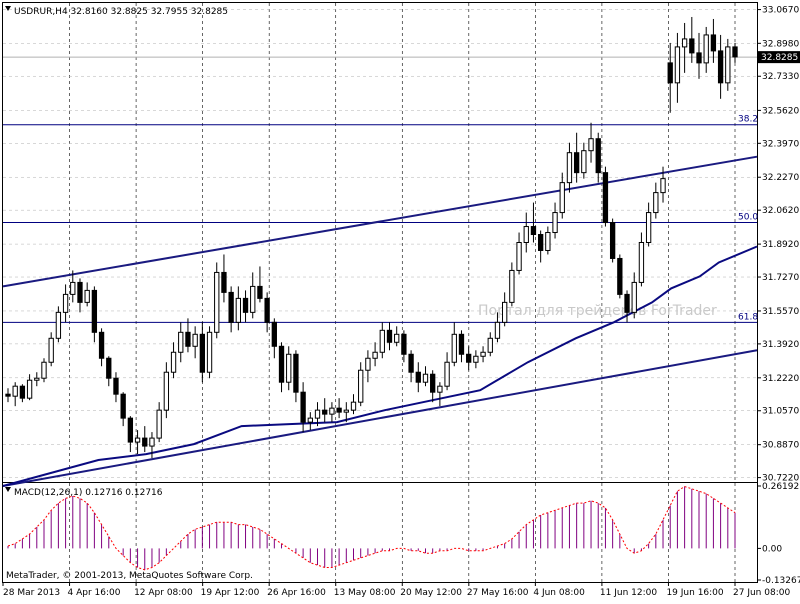  Describe the element at coordinates (748, 120) in the screenshot. I see `fibo-label: 38.2` at that location.